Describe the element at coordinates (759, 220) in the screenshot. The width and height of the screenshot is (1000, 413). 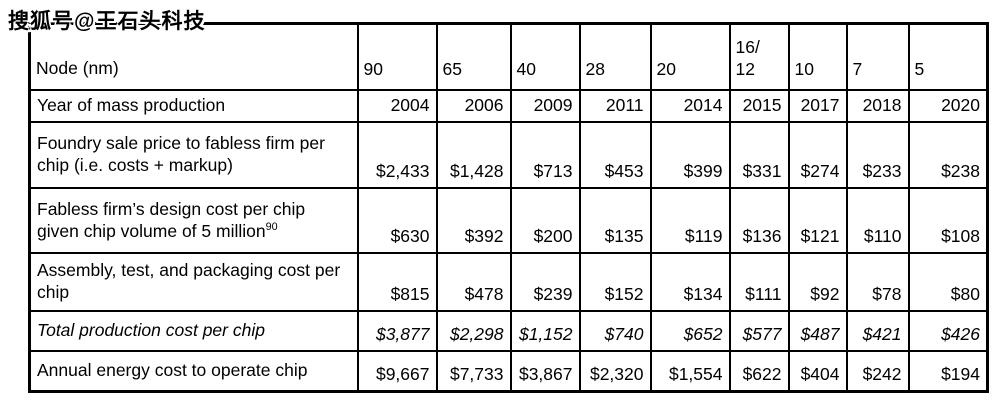
I see `value-cell: $136` at that location.